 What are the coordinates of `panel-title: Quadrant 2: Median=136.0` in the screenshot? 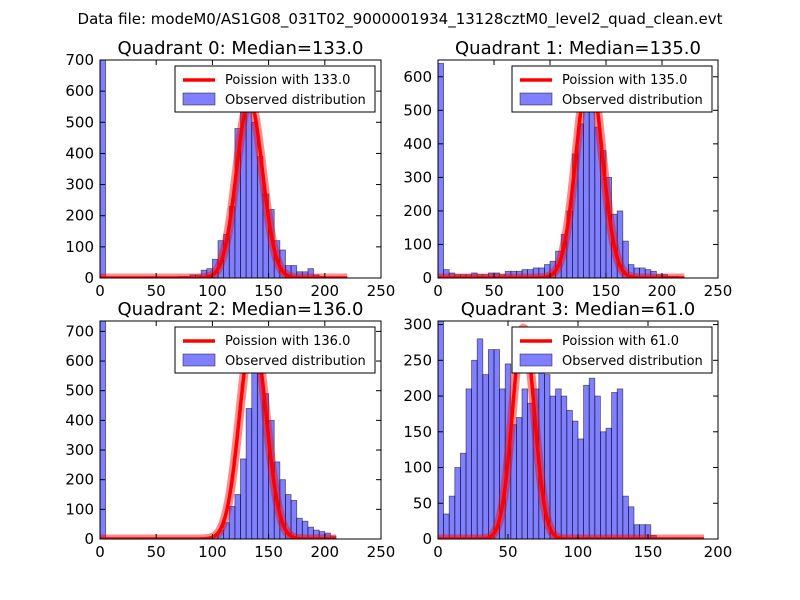 It's located at (241, 309).